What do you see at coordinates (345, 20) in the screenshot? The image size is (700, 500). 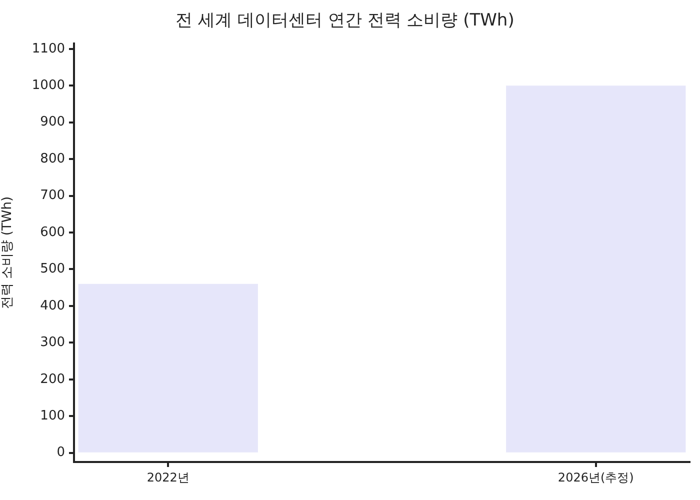 I see `chart-title: 전 세계 데이터센터 연간 전력 소비량 (TWh)` at bounding box center [345, 20].